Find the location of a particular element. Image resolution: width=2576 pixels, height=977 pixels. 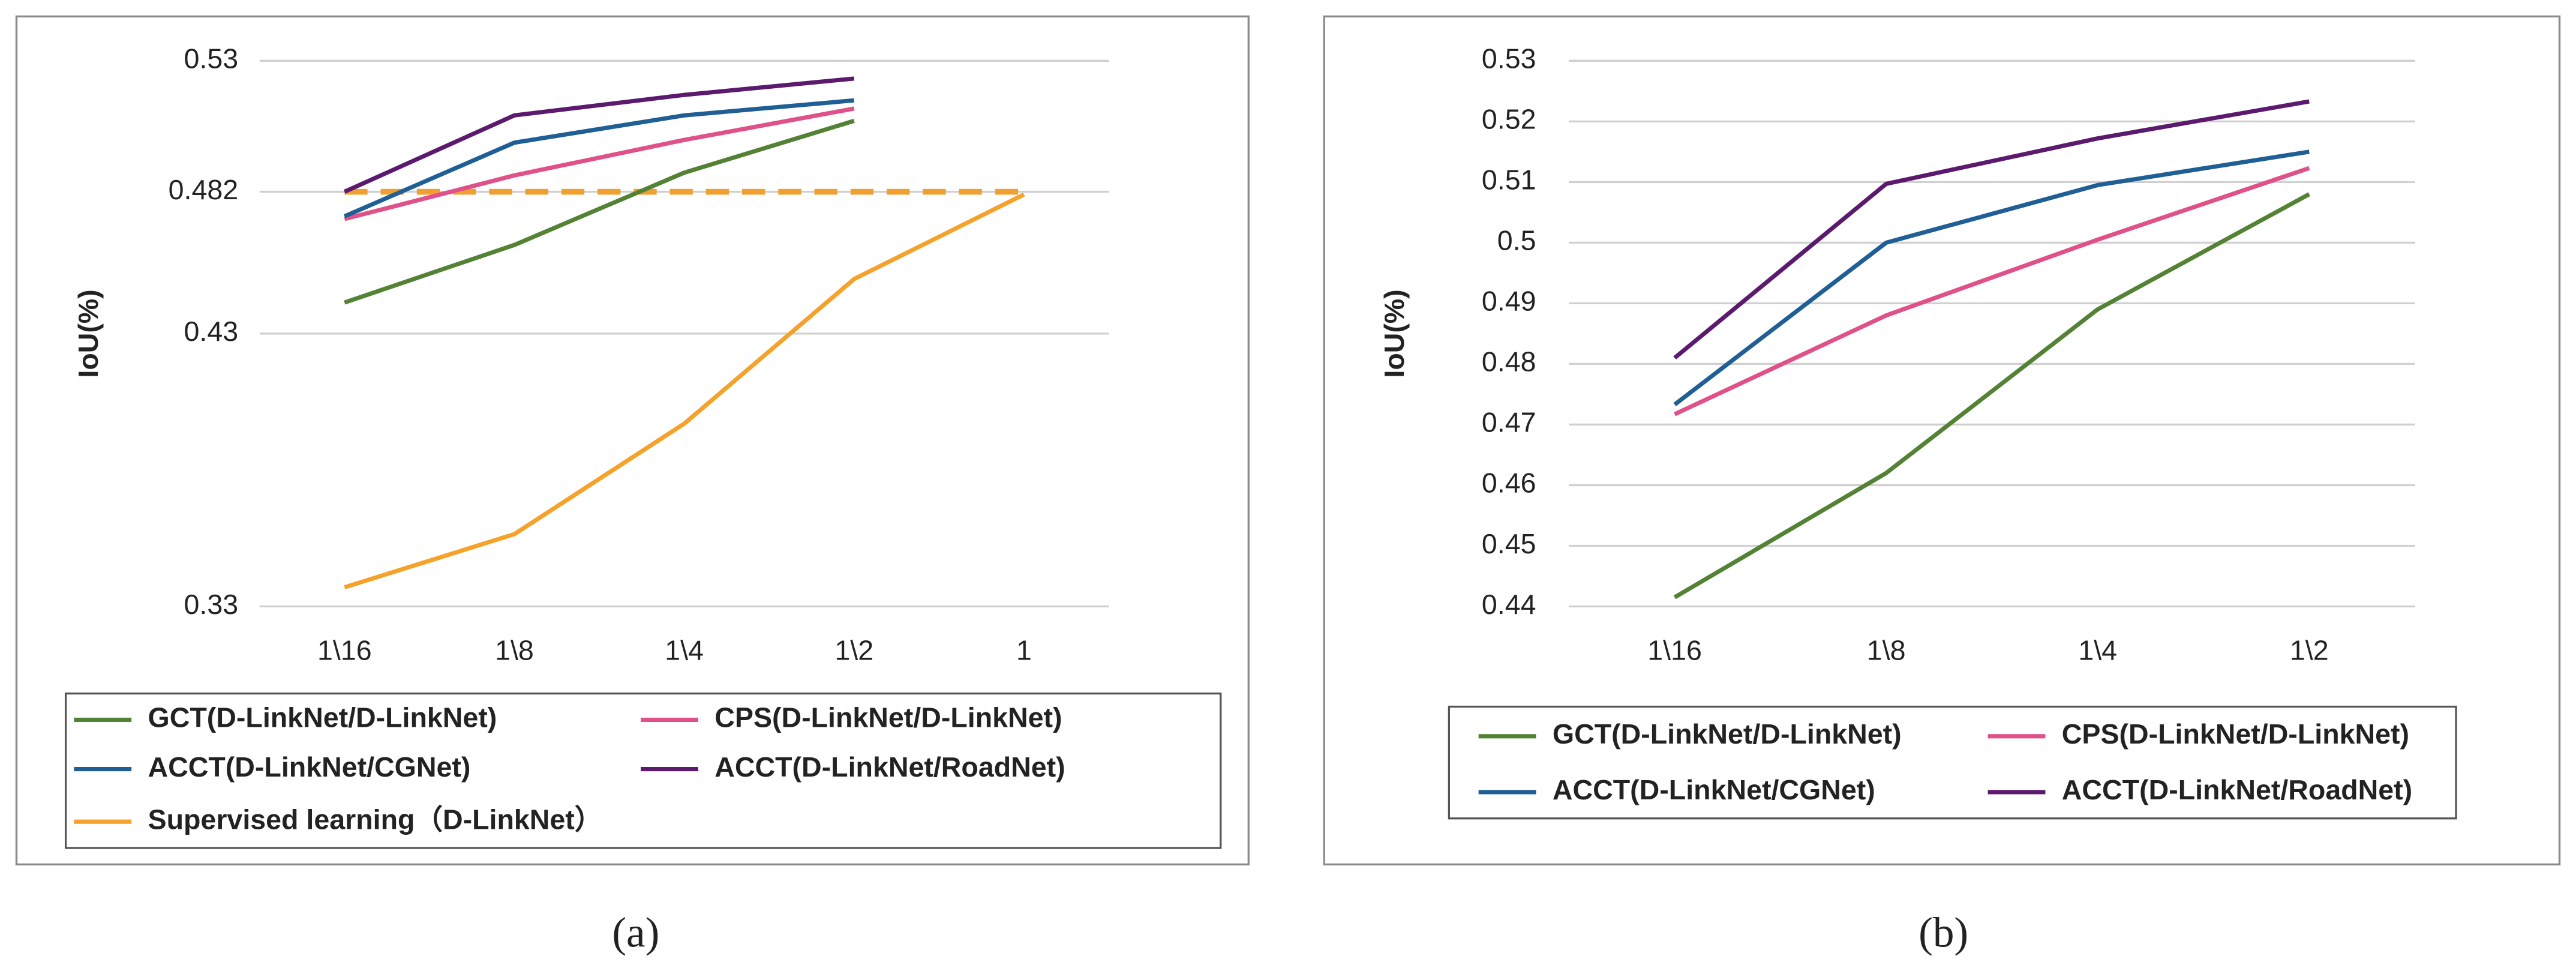

y-tick-label: 0.48 is located at coordinates (1509, 361).